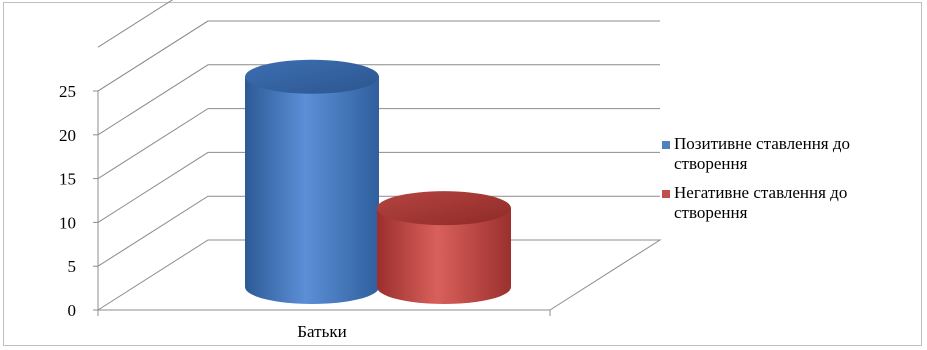 This screenshot has width=927, height=350. I want to click on legend-item: Негативне ставлення до створення, so click(793, 203).